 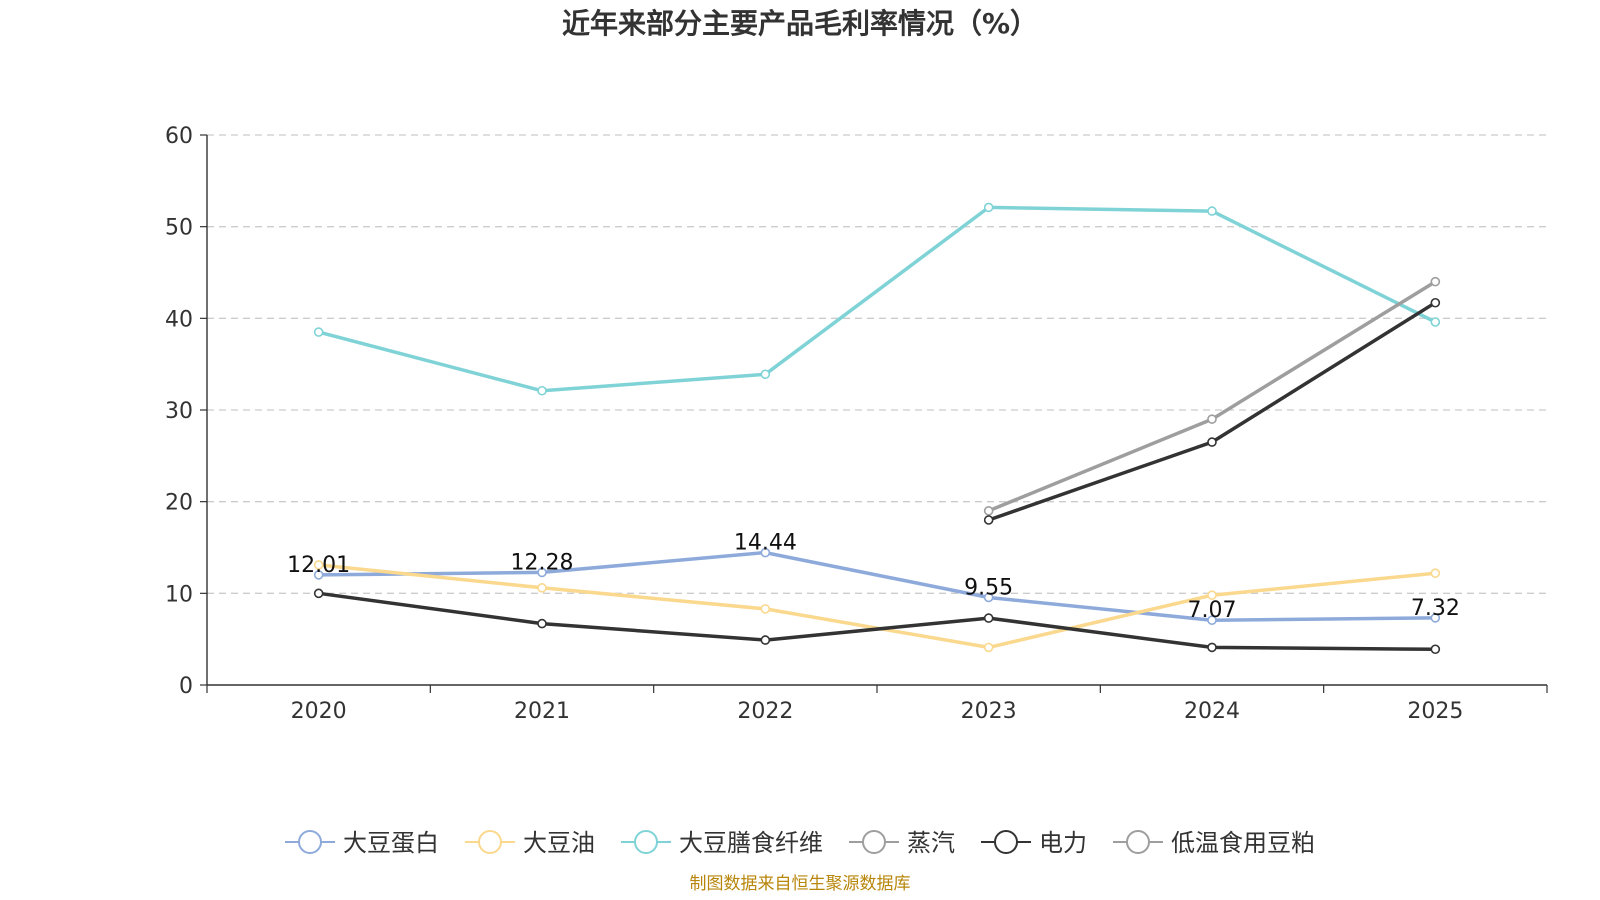 I want to click on legend-label: 大豆膳食纤维, so click(x=751, y=843).